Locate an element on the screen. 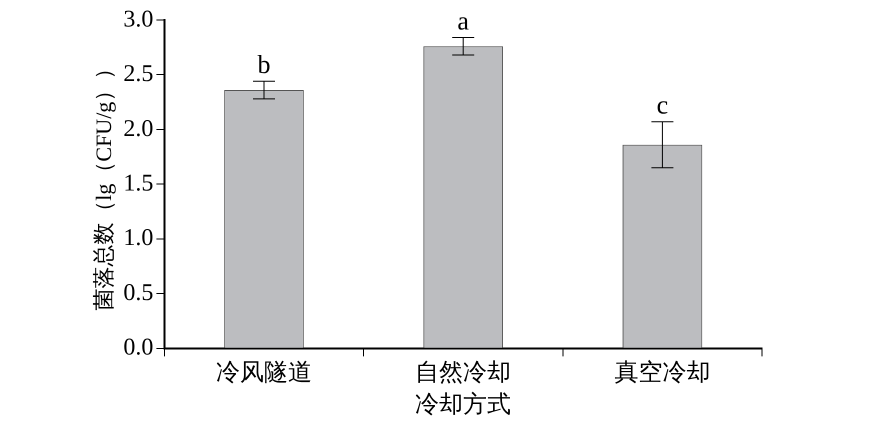  y-axis-title: 菌落总数（lg（CFU/g）） is located at coordinates (103, 184).